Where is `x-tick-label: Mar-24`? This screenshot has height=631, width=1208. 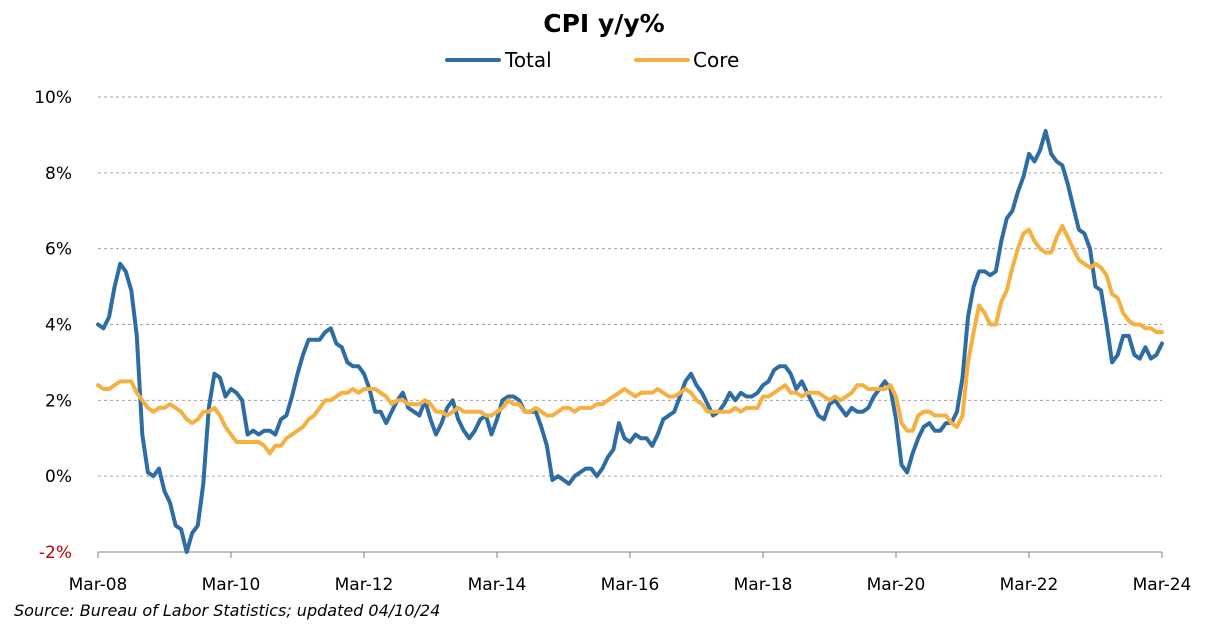
x-tick-label: Mar-24 is located at coordinates (1162, 585).